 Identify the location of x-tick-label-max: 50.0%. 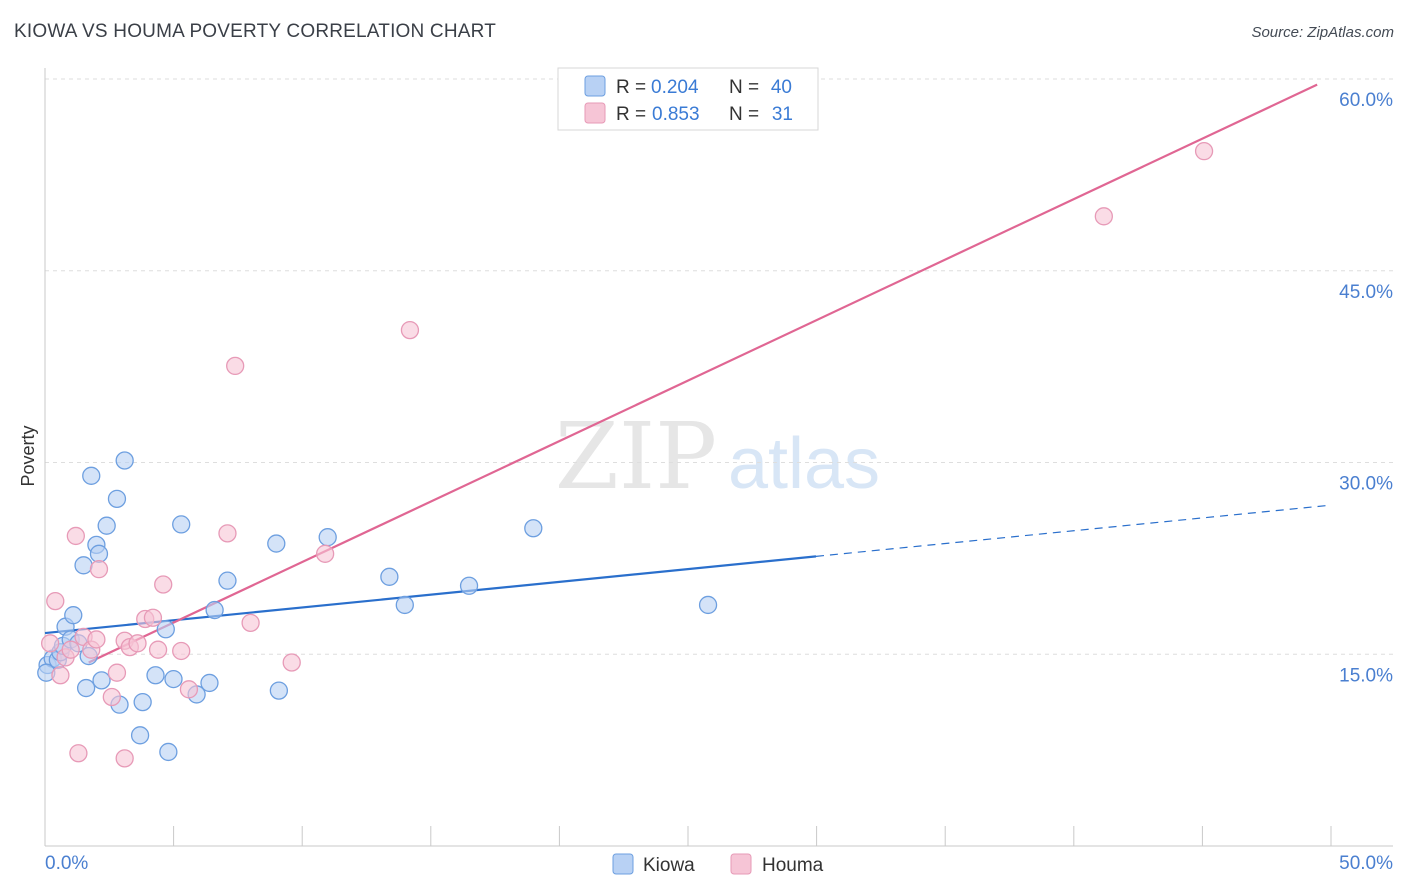
(1366, 863).